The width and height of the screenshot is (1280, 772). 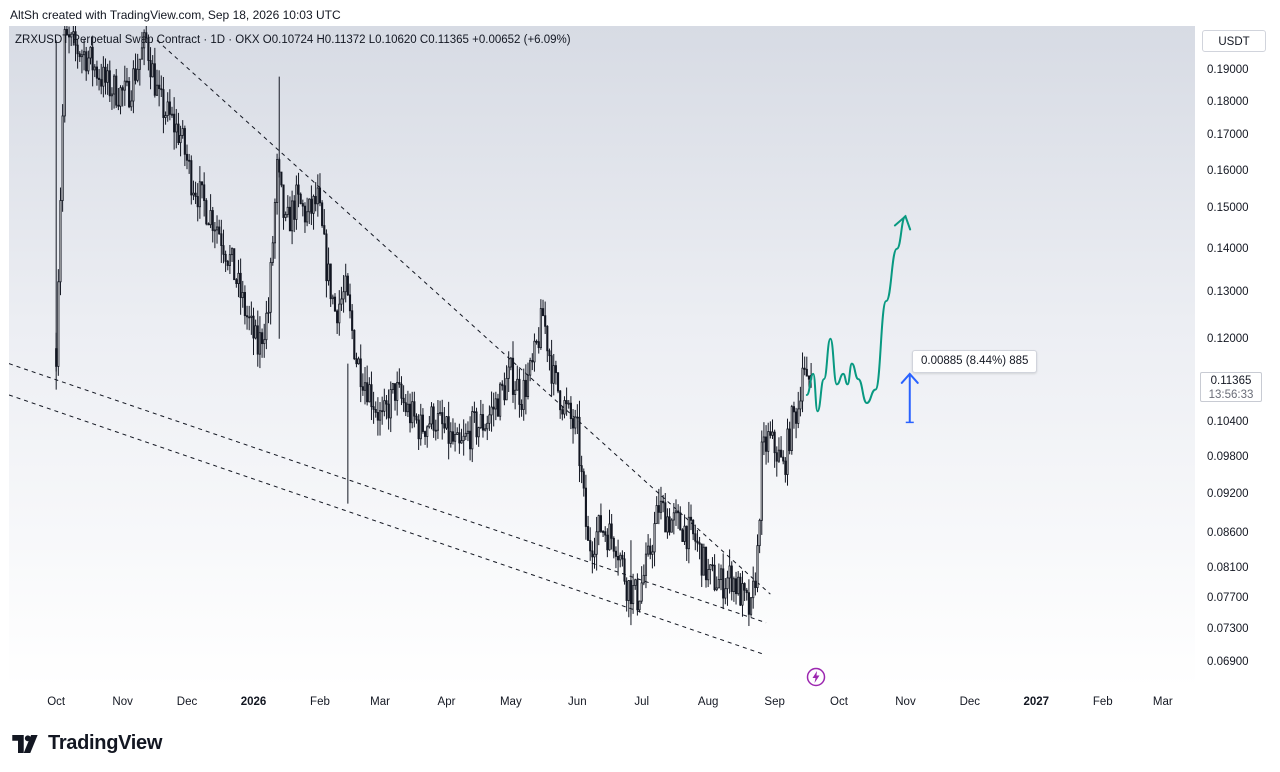 What do you see at coordinates (1162, 702) in the screenshot?
I see `time-tick: Mar` at bounding box center [1162, 702].